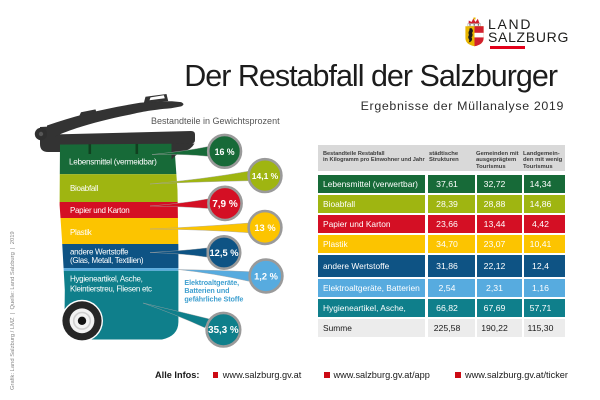 This screenshot has height=400, width=600. What do you see at coordinates (206, 290) in the screenshot?
I see `svg-text: Batterien und` at bounding box center [206, 290].